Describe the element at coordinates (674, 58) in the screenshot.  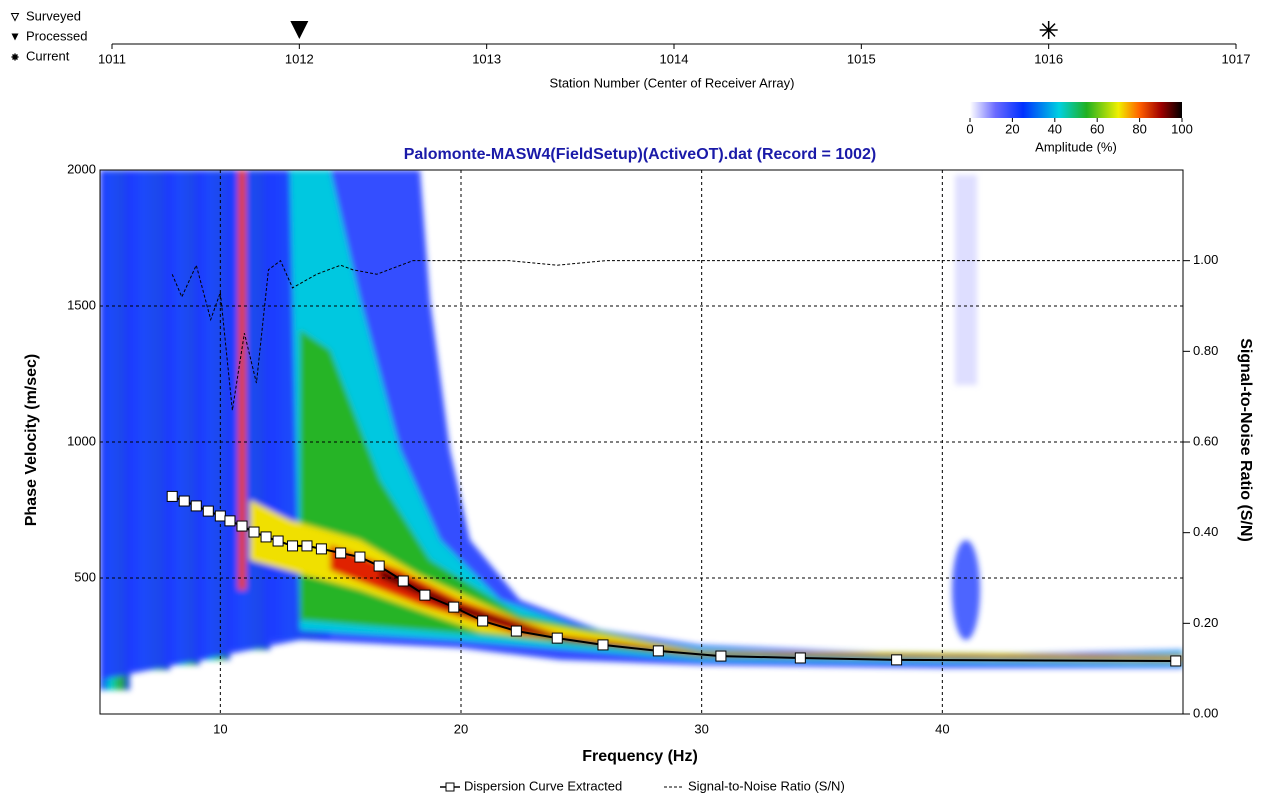
I see `x-tick-label: 1014` at that location.